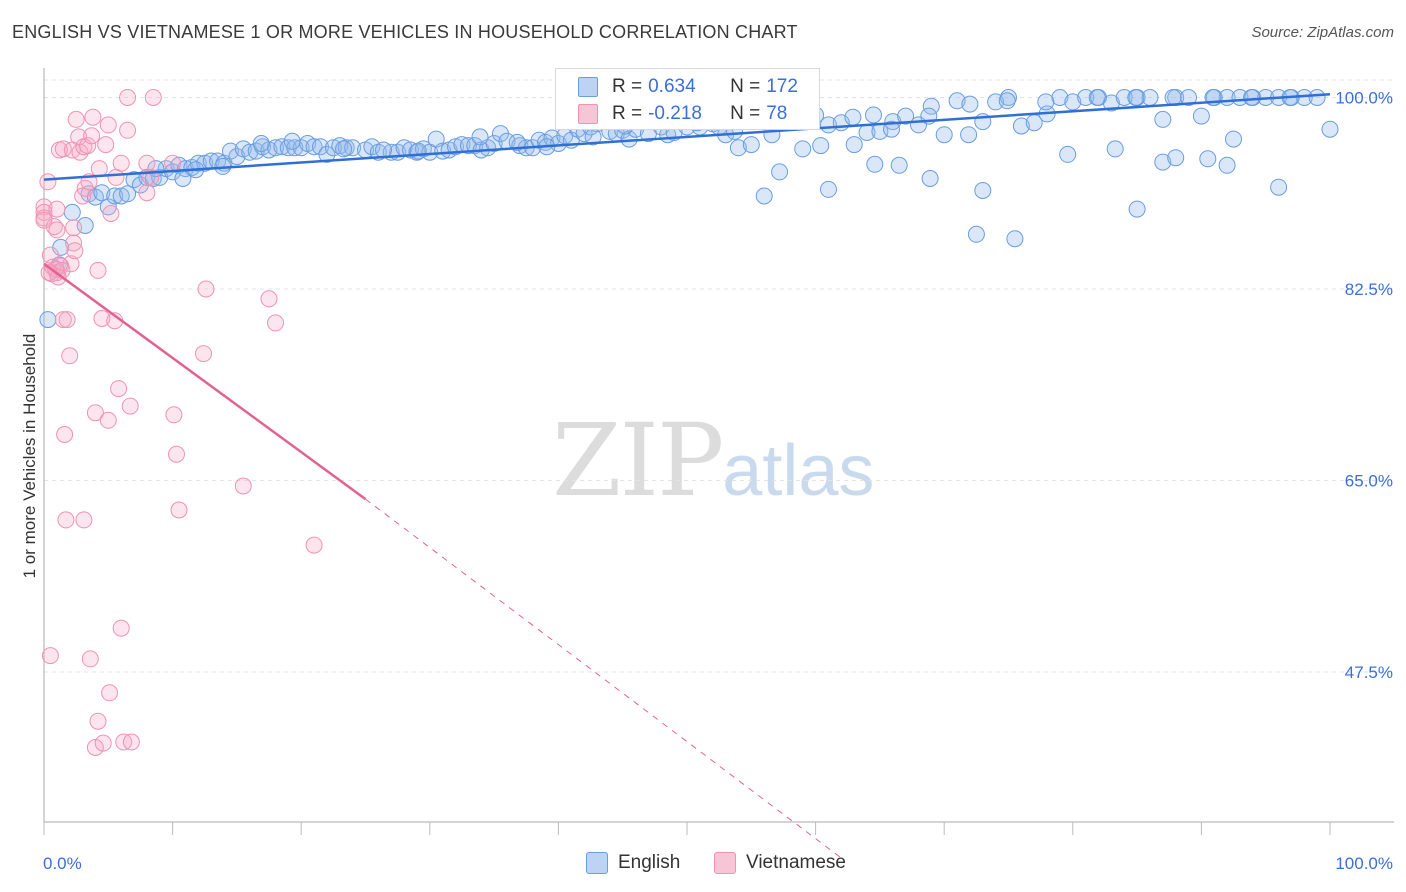 The height and width of the screenshot is (892, 1406). I want to click on source-credit: Source: ZipAtlas.com, so click(1322, 32).